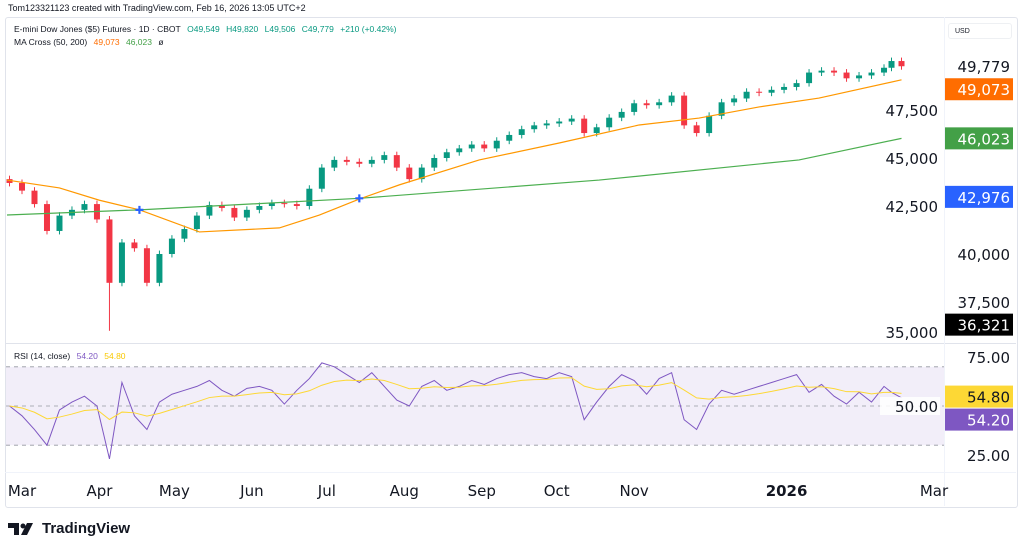 This screenshot has width=1024, height=551. I want to click on price-label: 42,976, so click(984, 198).